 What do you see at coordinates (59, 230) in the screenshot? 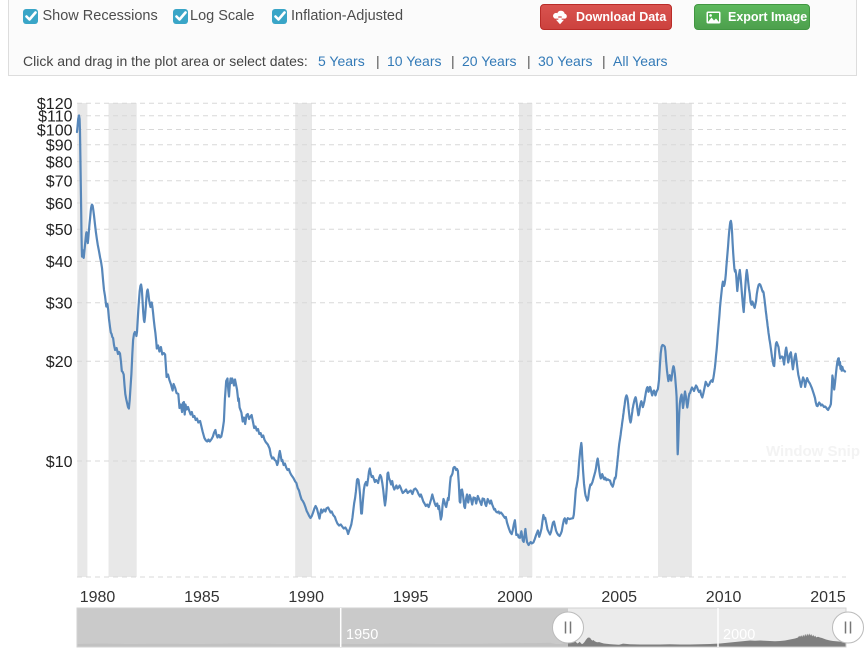
I see `svg-text: $50` at bounding box center [59, 230].